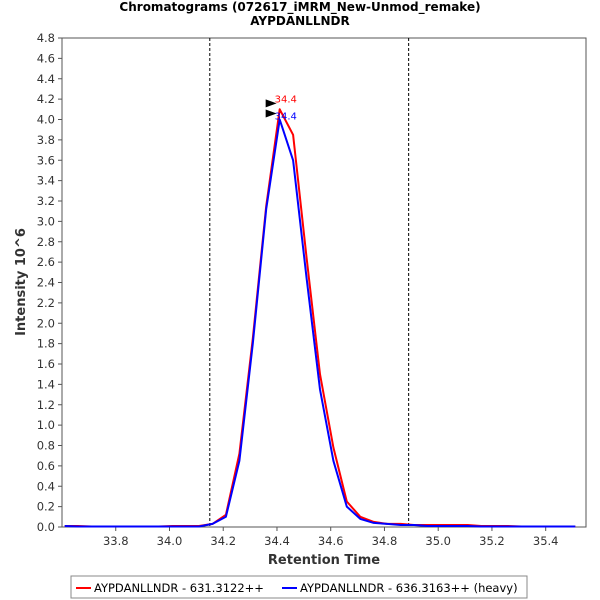  What do you see at coordinates (281, 108) in the screenshot?
I see `peak-labels: 34.4 34.4` at bounding box center [281, 108].